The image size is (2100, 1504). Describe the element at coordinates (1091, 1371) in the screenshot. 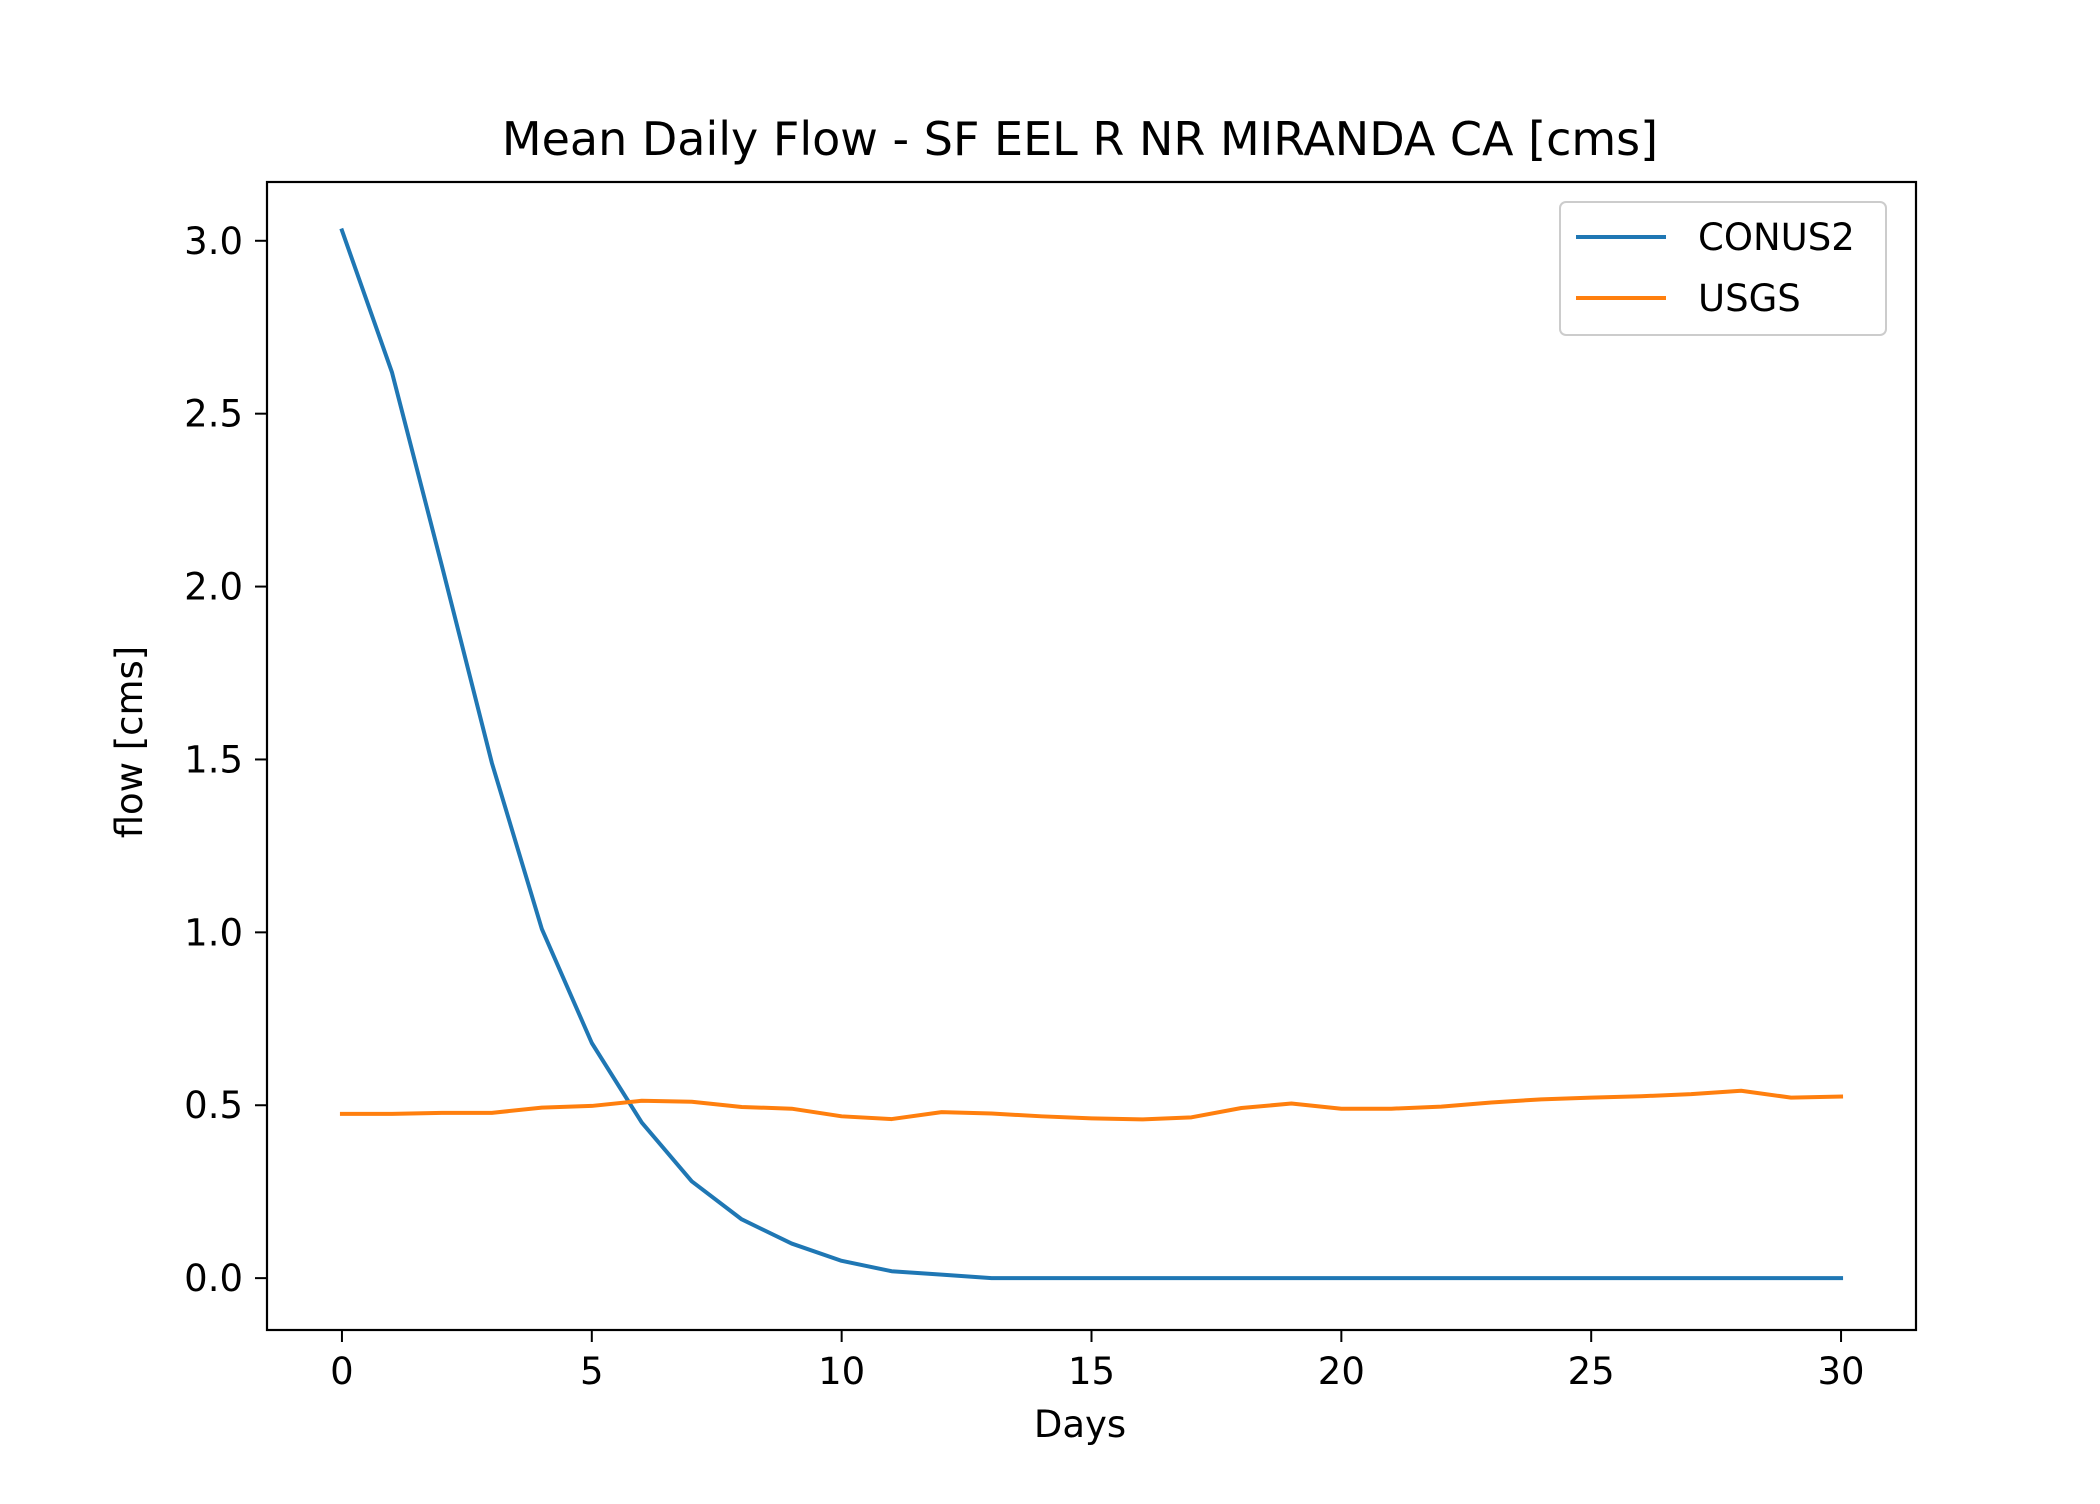

I see `x-tick-label: 15` at that location.